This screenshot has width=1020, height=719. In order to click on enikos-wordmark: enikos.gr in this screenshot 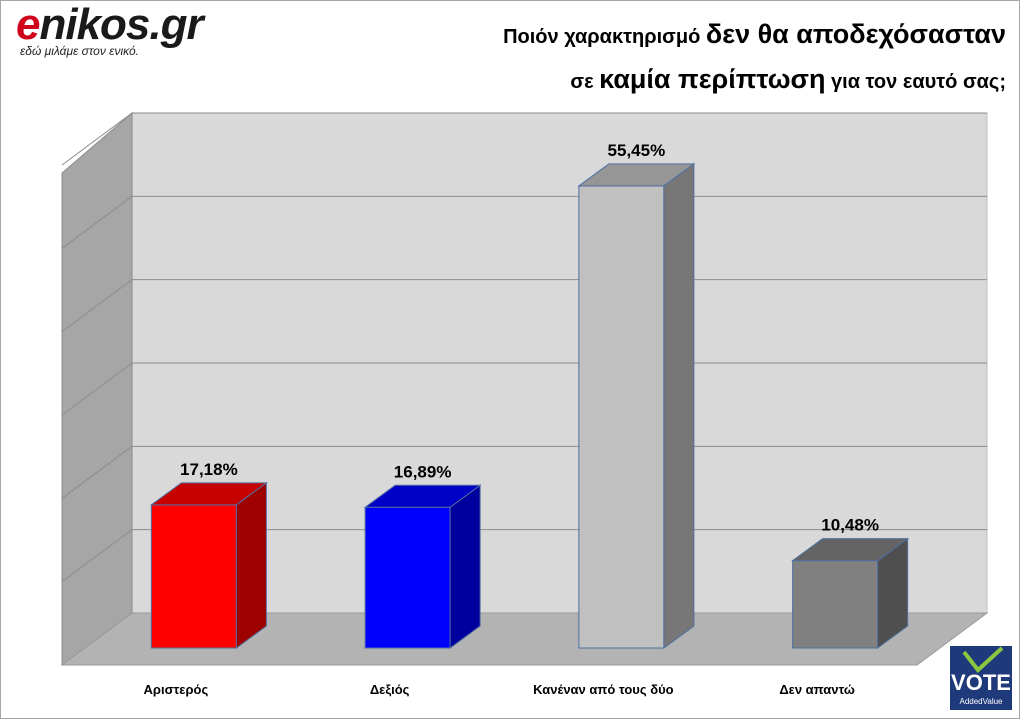, I will do `click(110, 24)`.